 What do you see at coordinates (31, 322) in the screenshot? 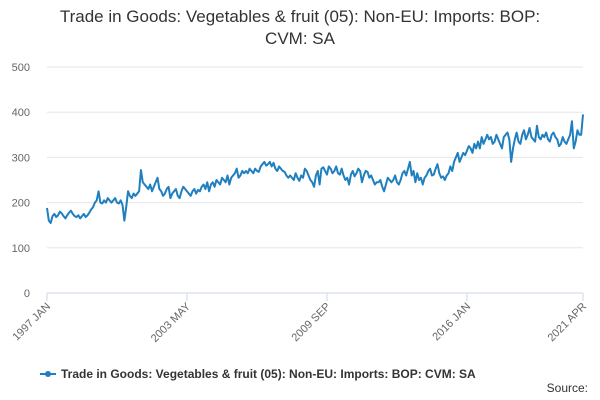
I see `x-tick-label: 1997 JAN` at bounding box center [31, 322].